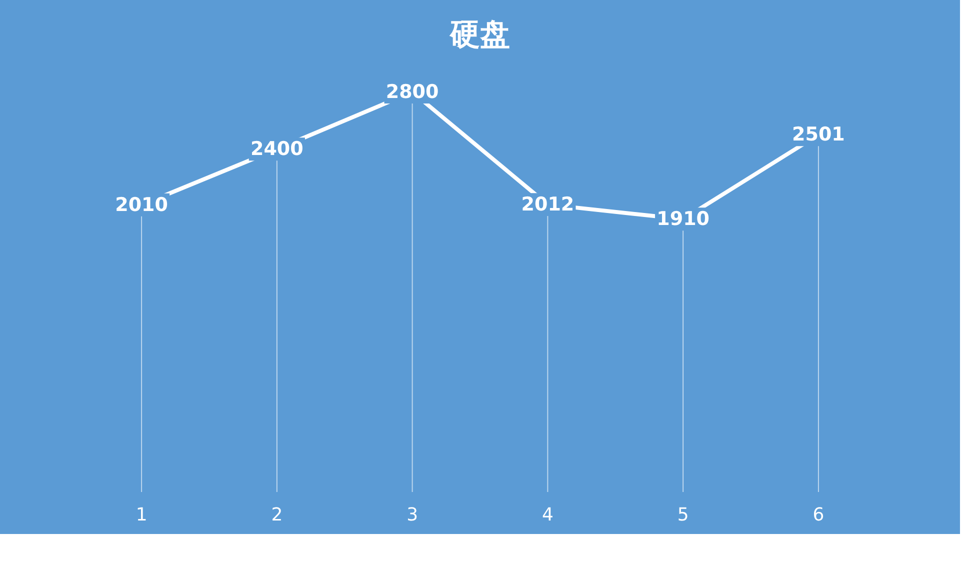 This screenshot has width=962, height=576. Describe the element at coordinates (818, 135) in the screenshot. I see `data-label: 2501` at that location.